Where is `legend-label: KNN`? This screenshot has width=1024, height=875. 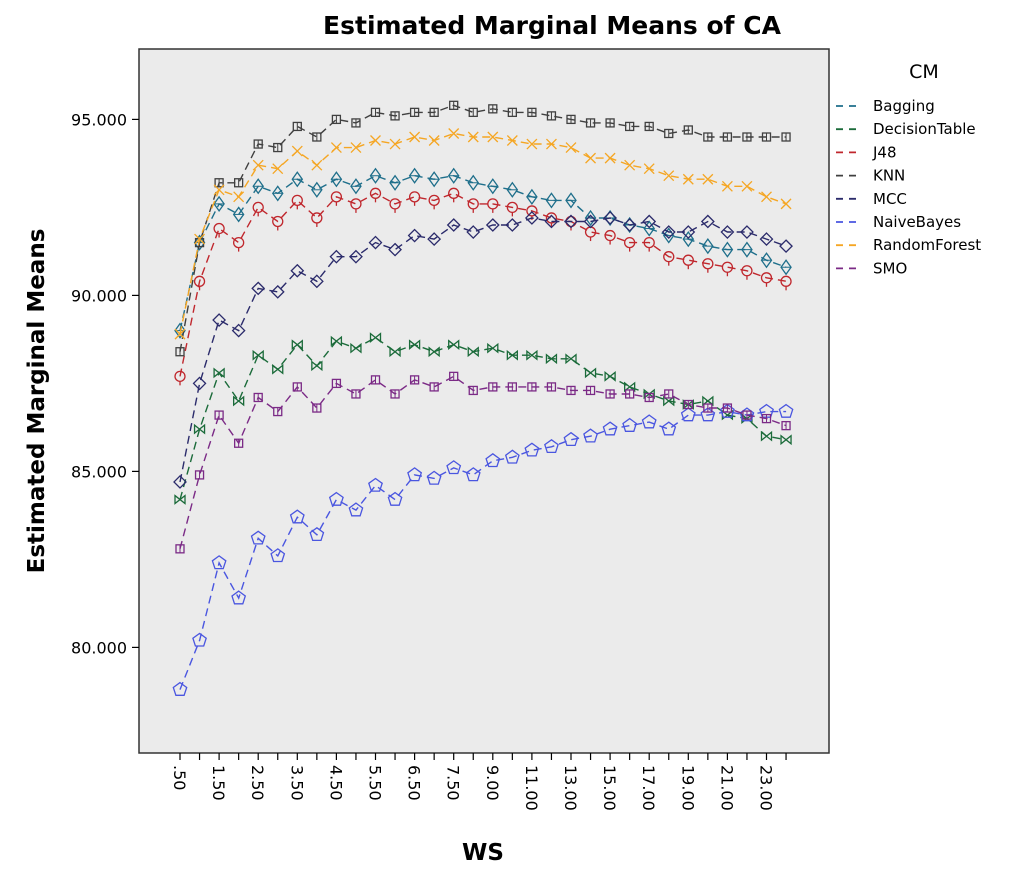 legend-label: KNN is located at coordinates (889, 176).